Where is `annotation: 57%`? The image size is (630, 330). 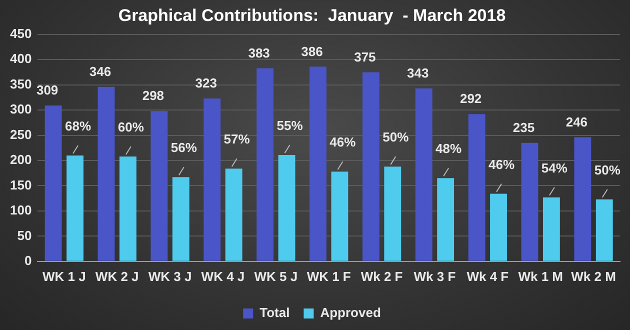
annotation: 57% is located at coordinates (237, 139).